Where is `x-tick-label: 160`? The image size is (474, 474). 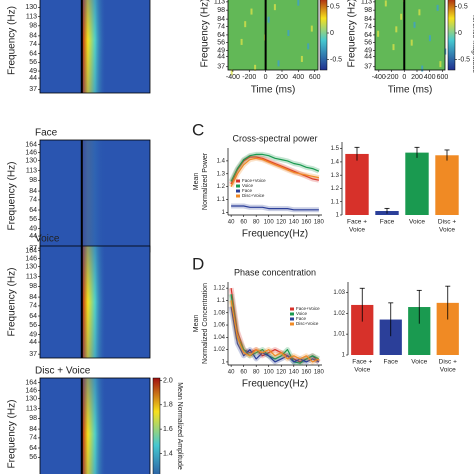 x-tick-label: 160 is located at coordinates (306, 373).